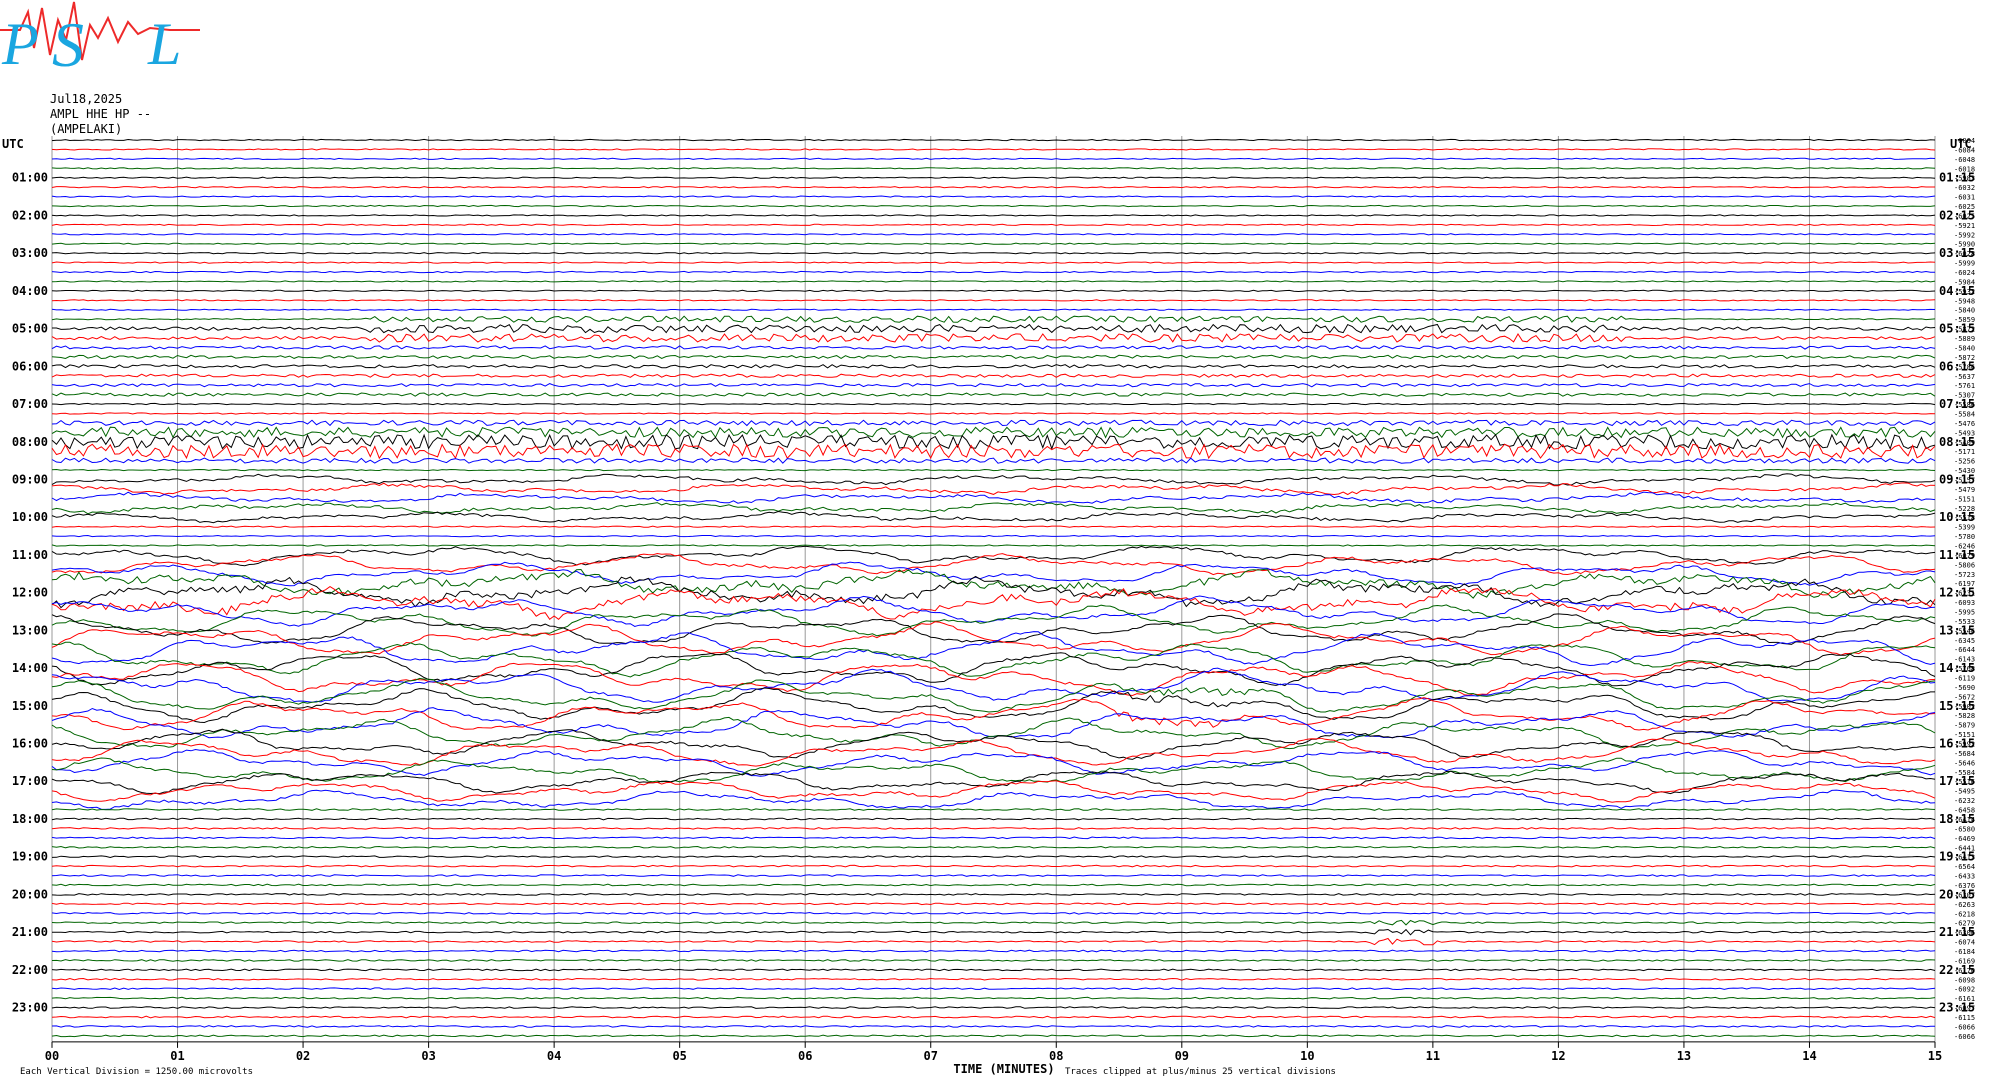  I want to click on right-hour-label: 09:15, so click(1957, 479).